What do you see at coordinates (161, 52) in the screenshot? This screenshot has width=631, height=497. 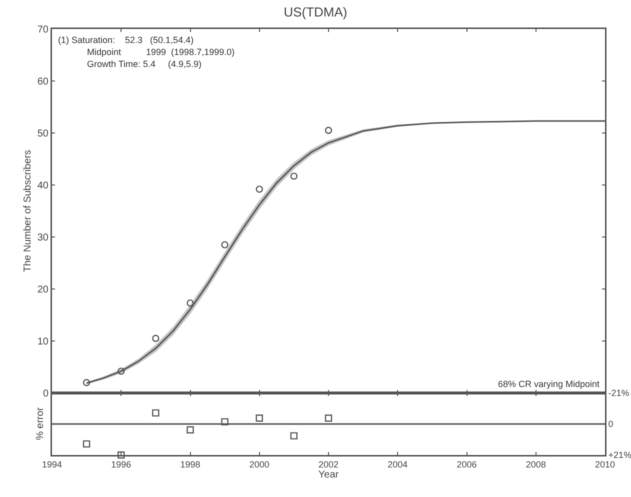 I see `annotation: Midpoint 1999 (1998.7,1999.0)` at bounding box center [161, 52].